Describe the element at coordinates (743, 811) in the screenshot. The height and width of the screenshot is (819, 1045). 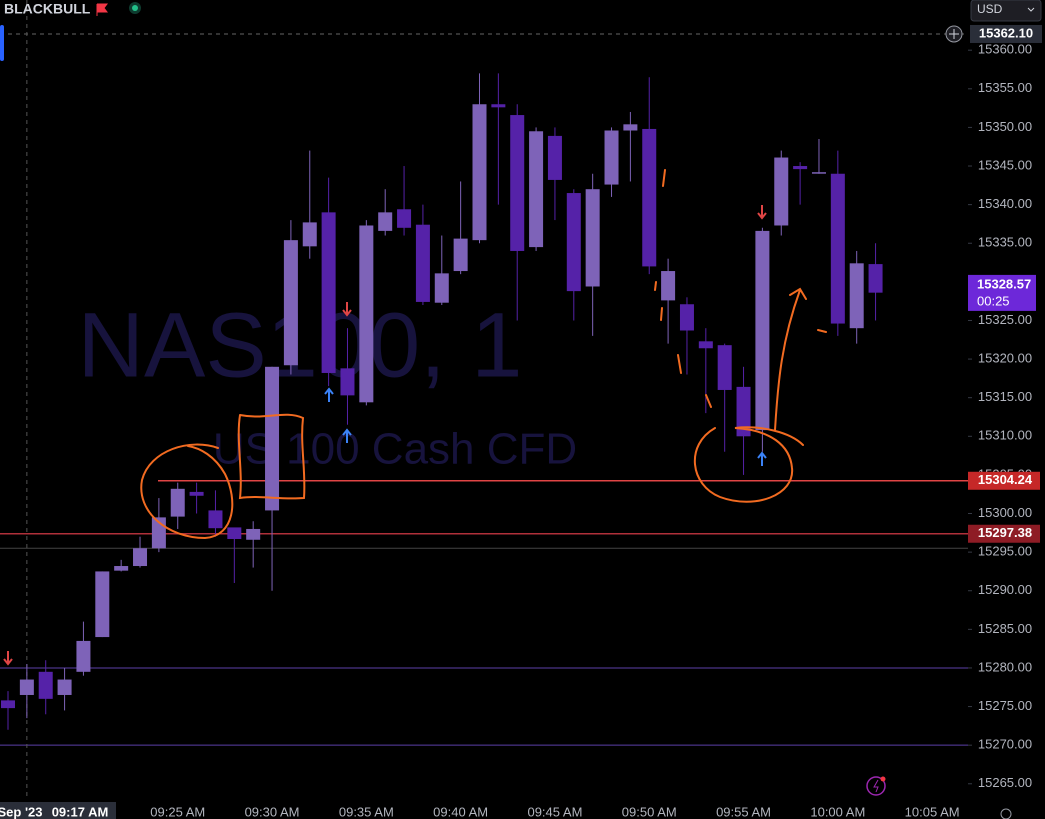
I see `x-tick-label: 09:55 AM` at that location.